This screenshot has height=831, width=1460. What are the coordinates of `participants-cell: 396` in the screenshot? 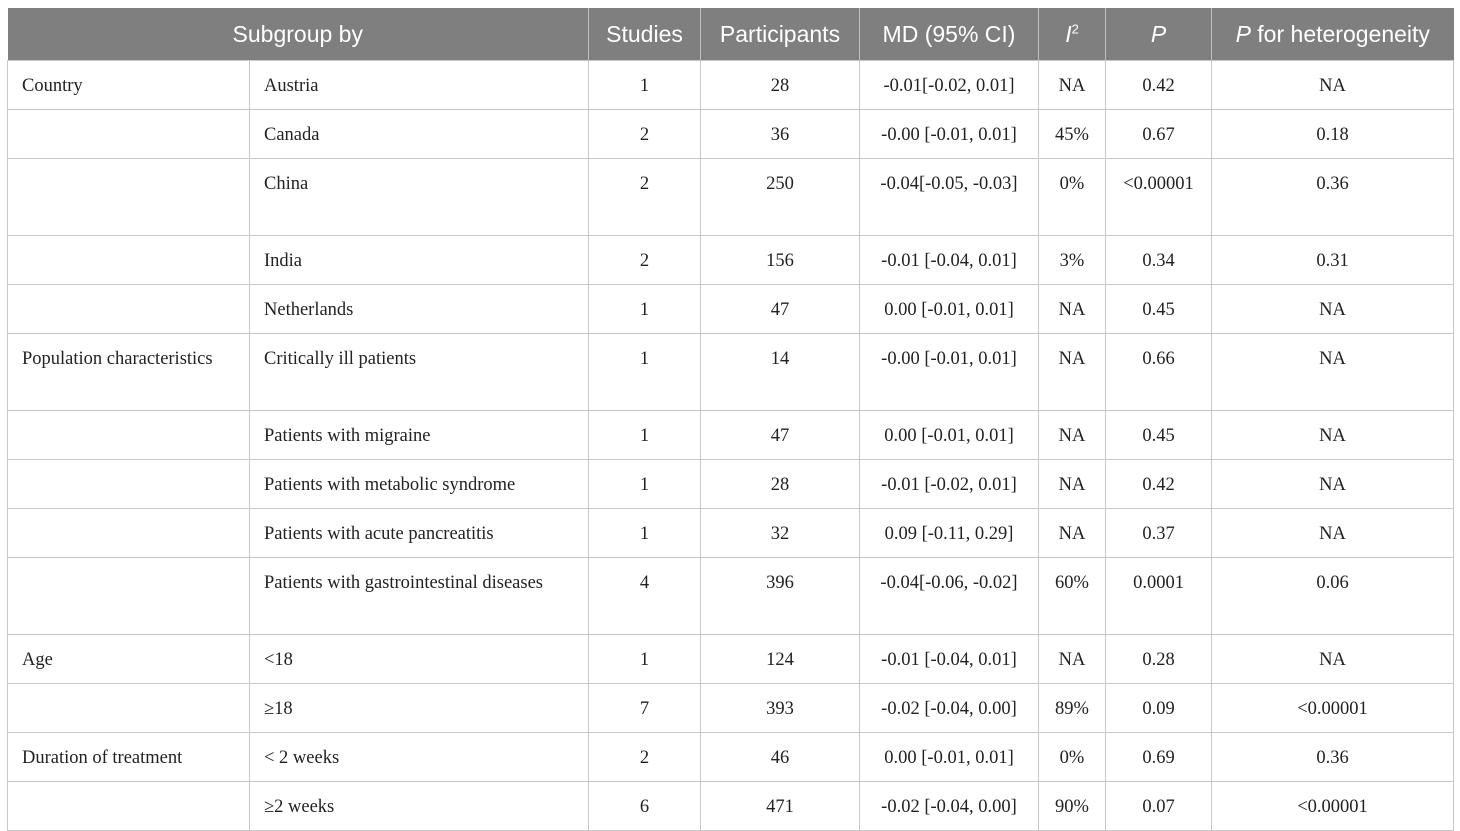 It's located at (780, 596).